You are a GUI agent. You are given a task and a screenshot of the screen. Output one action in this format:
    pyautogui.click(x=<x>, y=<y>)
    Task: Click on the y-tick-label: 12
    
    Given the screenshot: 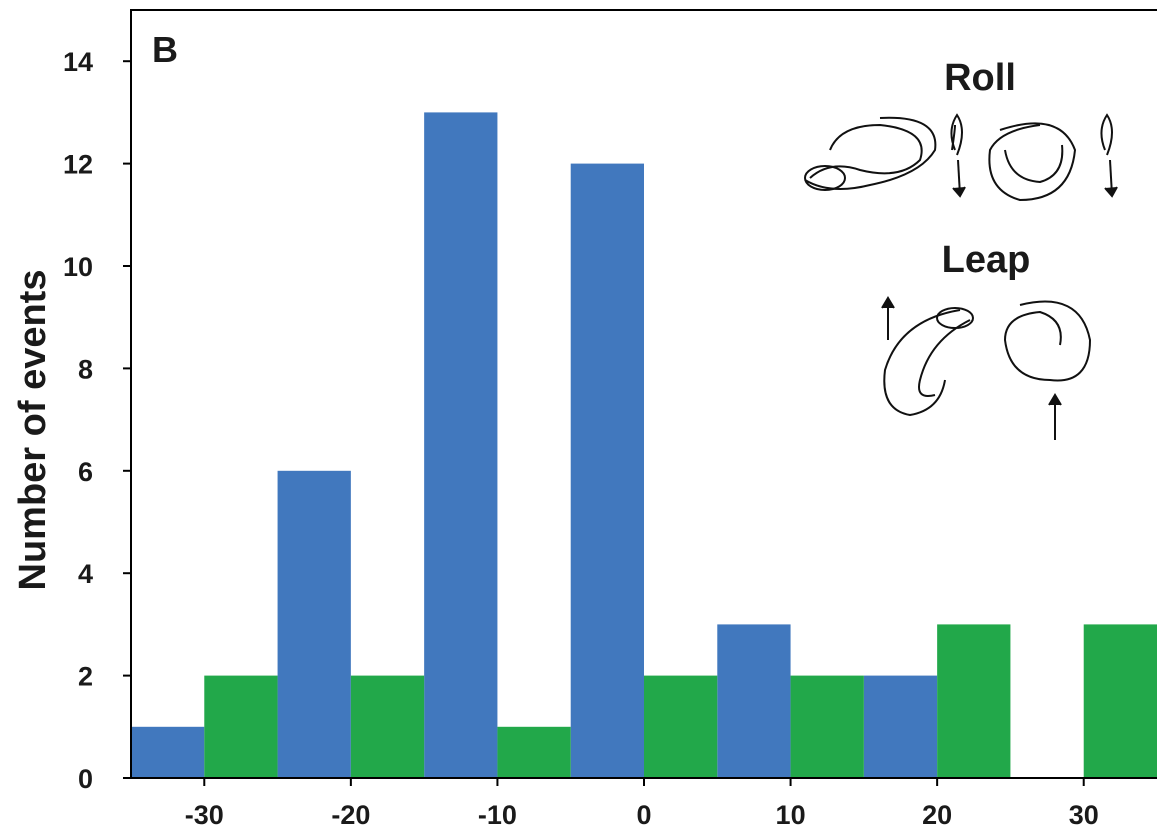 What is the action you would take?
    pyautogui.click(x=78, y=165)
    